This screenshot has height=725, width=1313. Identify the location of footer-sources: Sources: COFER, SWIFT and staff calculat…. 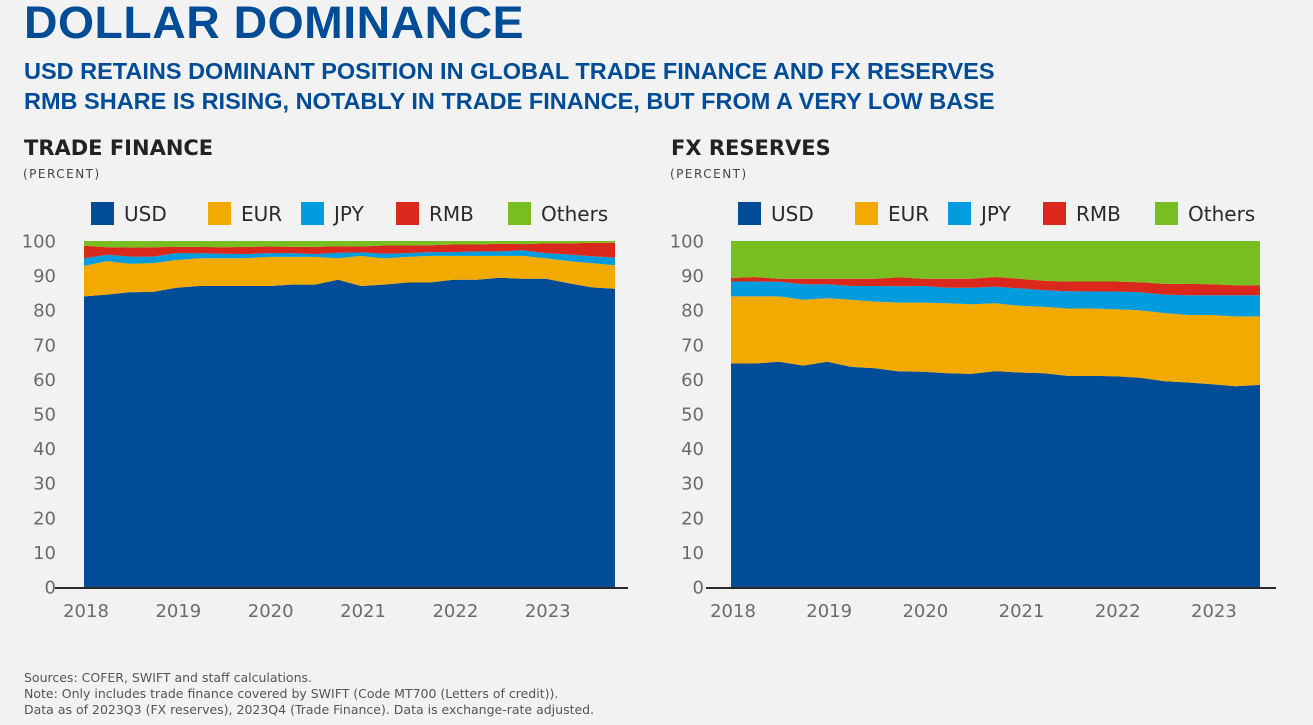
(168, 677).